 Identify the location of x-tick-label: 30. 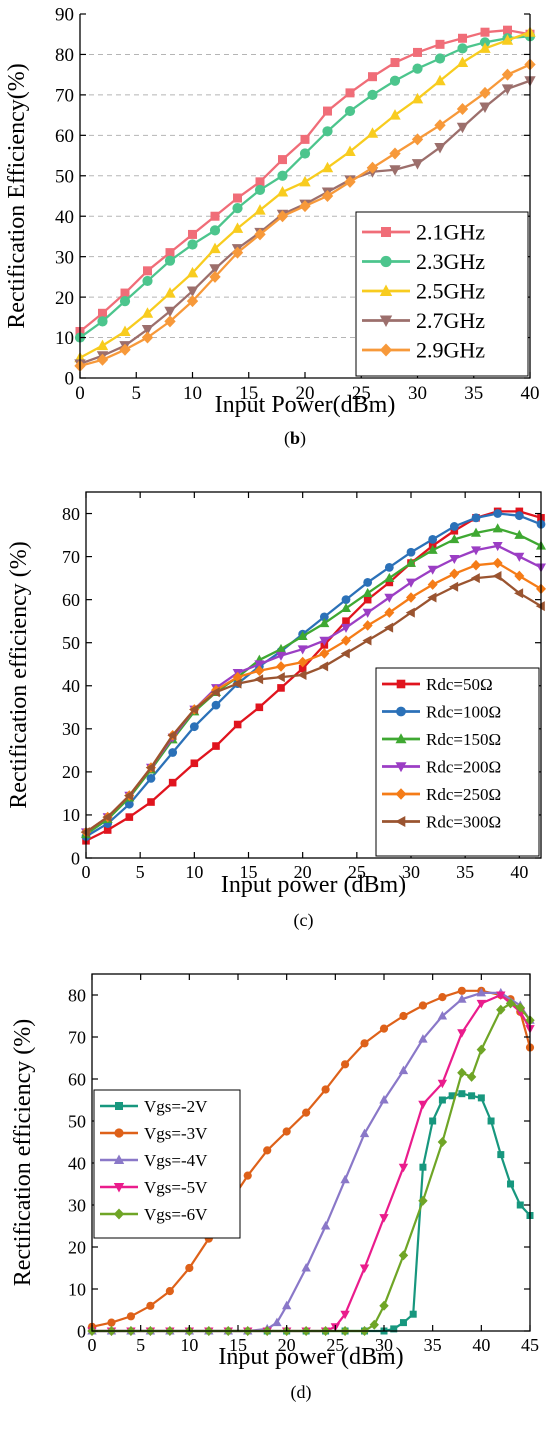
(384, 1345).